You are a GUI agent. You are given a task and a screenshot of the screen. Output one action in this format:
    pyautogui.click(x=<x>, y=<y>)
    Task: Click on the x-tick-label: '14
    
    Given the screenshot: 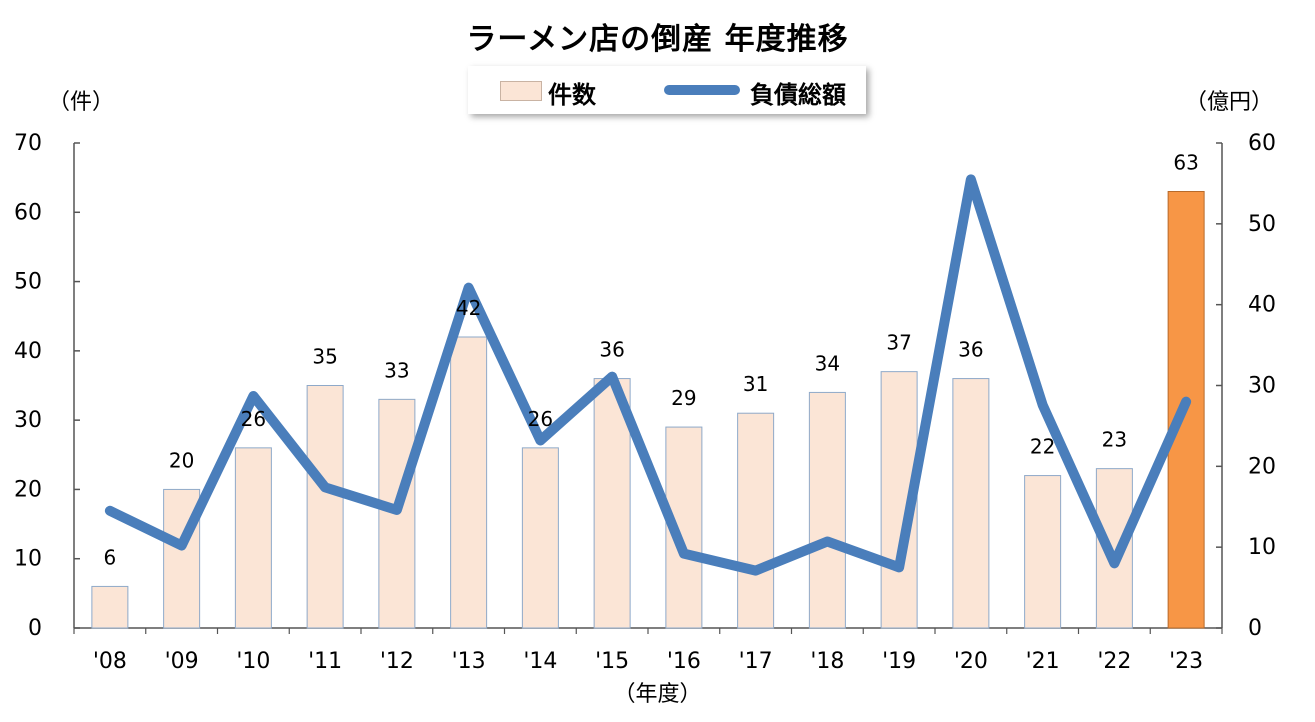 What is the action you would take?
    pyautogui.click(x=540, y=661)
    